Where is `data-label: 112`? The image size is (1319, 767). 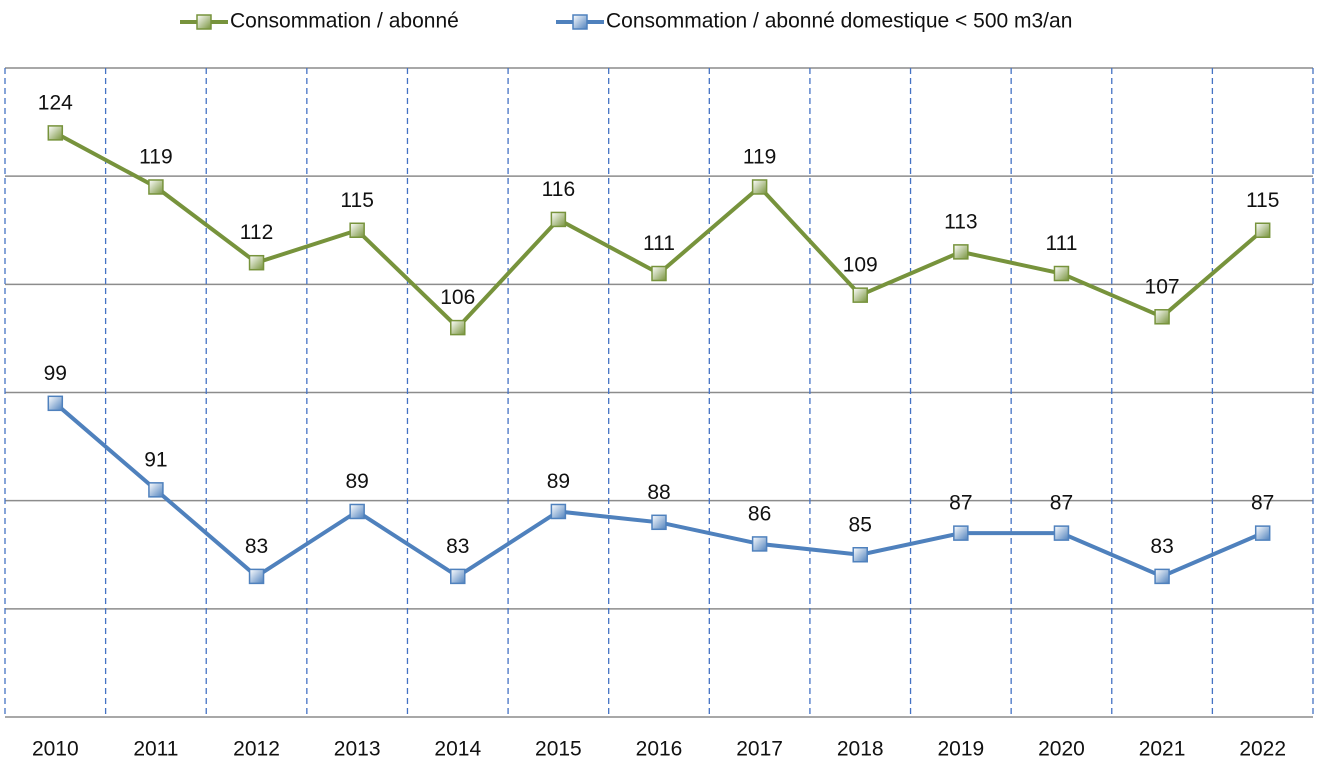 data-label: 112 is located at coordinates (256, 232).